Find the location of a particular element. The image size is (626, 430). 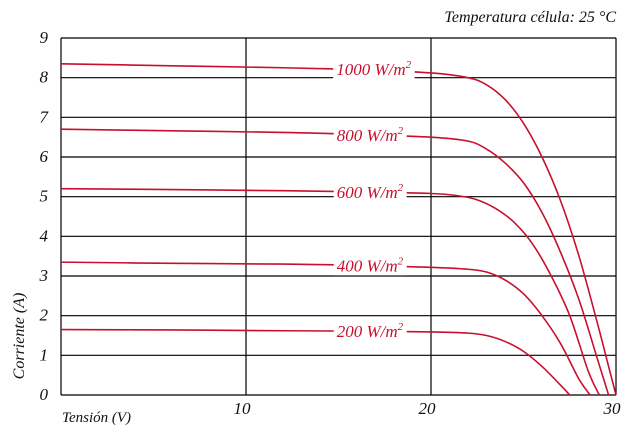

y-tick-label: 6 is located at coordinates (44, 156).